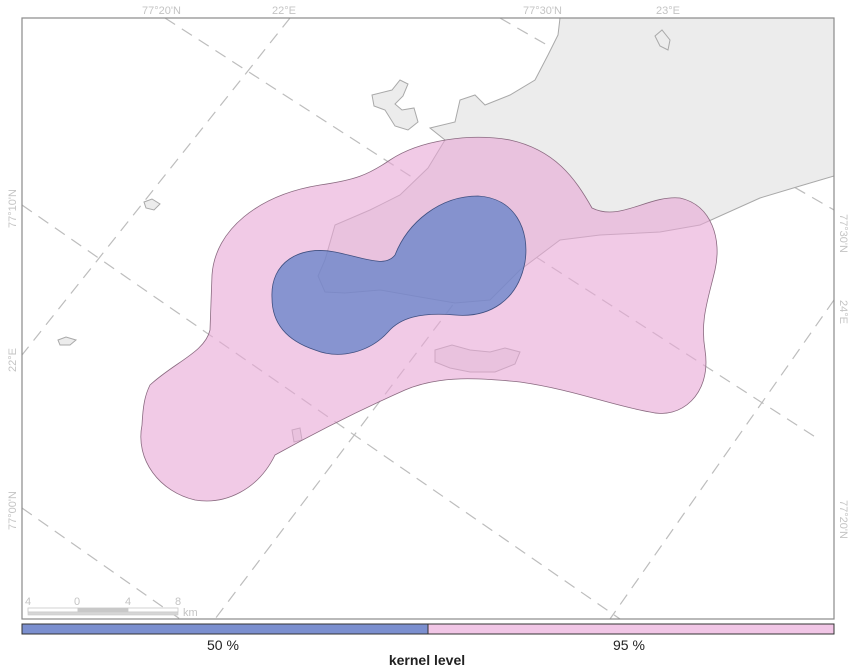  I want to click on scale-tick-3: 8, so click(178, 602).